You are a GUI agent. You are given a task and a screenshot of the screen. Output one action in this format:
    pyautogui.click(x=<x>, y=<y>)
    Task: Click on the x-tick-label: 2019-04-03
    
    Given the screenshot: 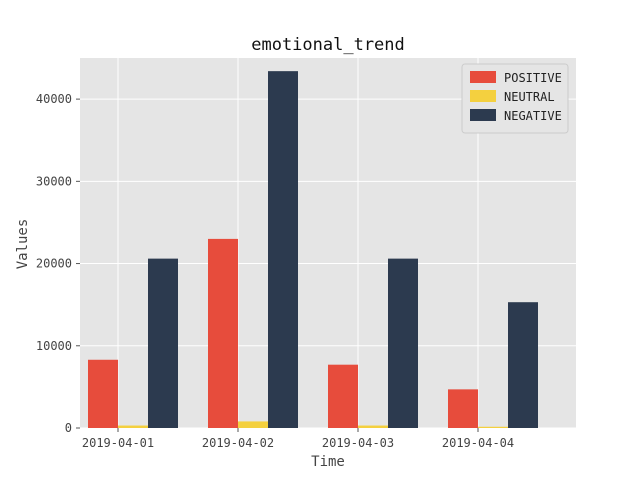 What is the action you would take?
    pyautogui.click(x=358, y=443)
    